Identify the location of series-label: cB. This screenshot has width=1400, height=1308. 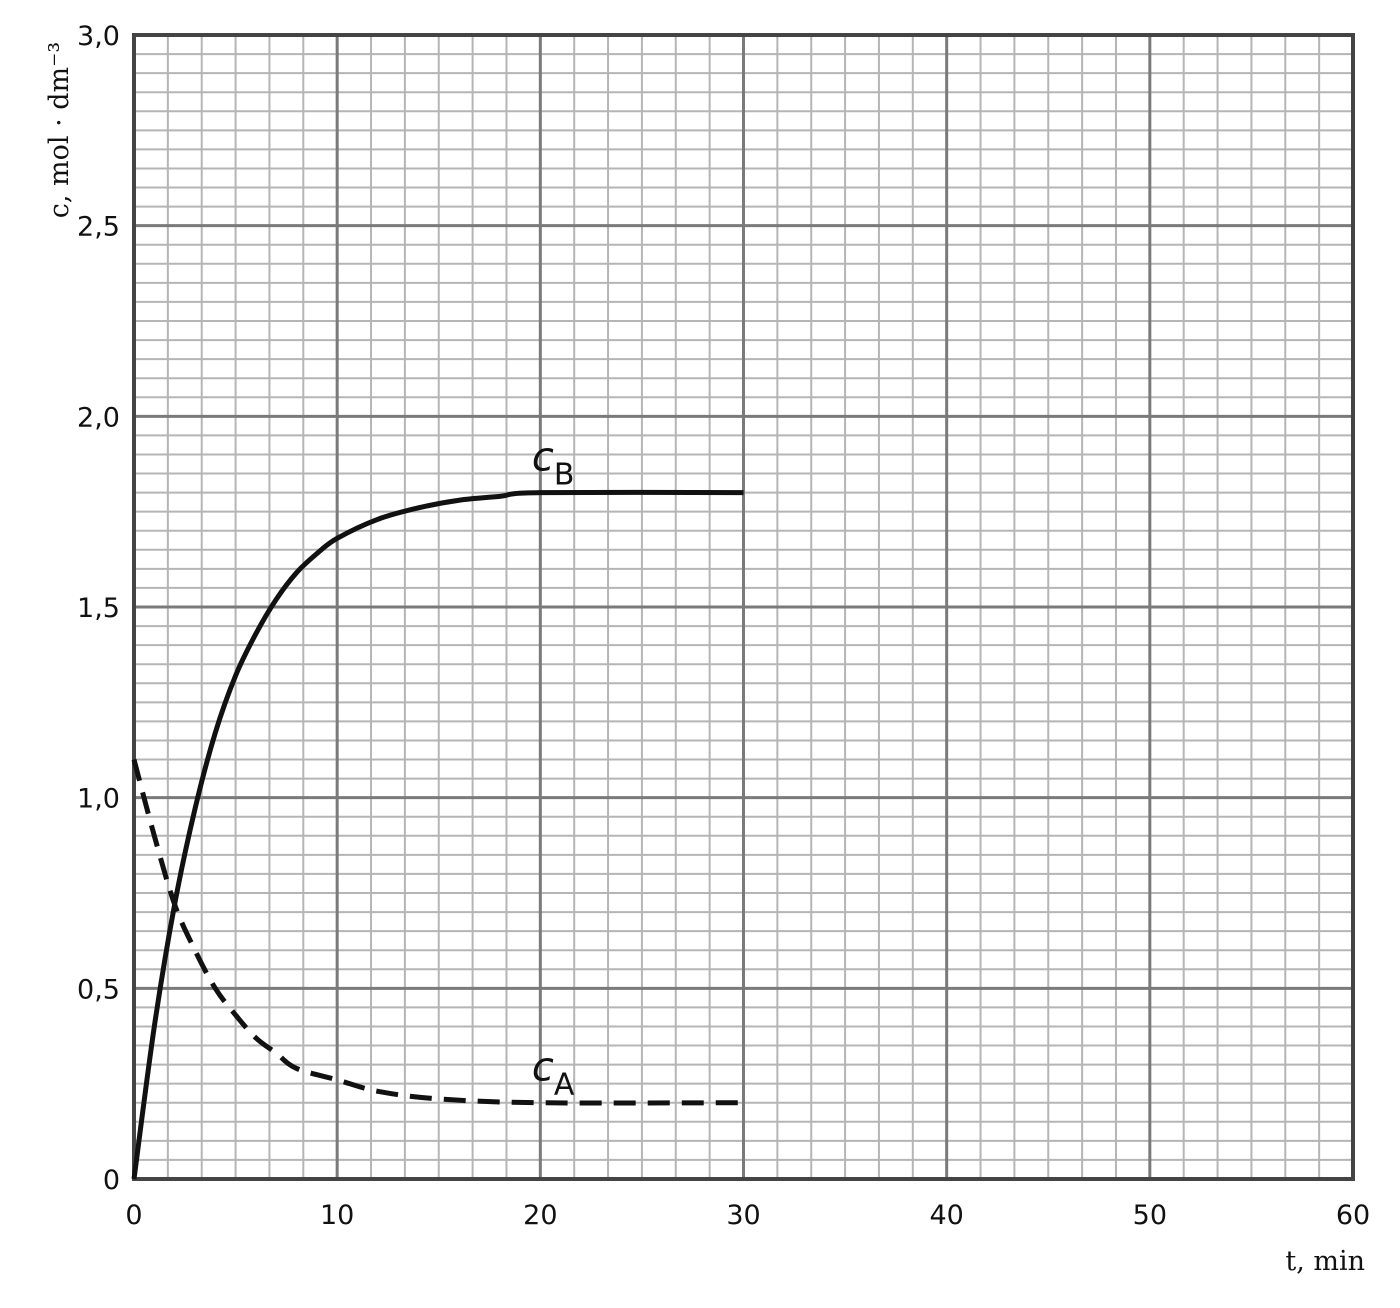
(553, 464).